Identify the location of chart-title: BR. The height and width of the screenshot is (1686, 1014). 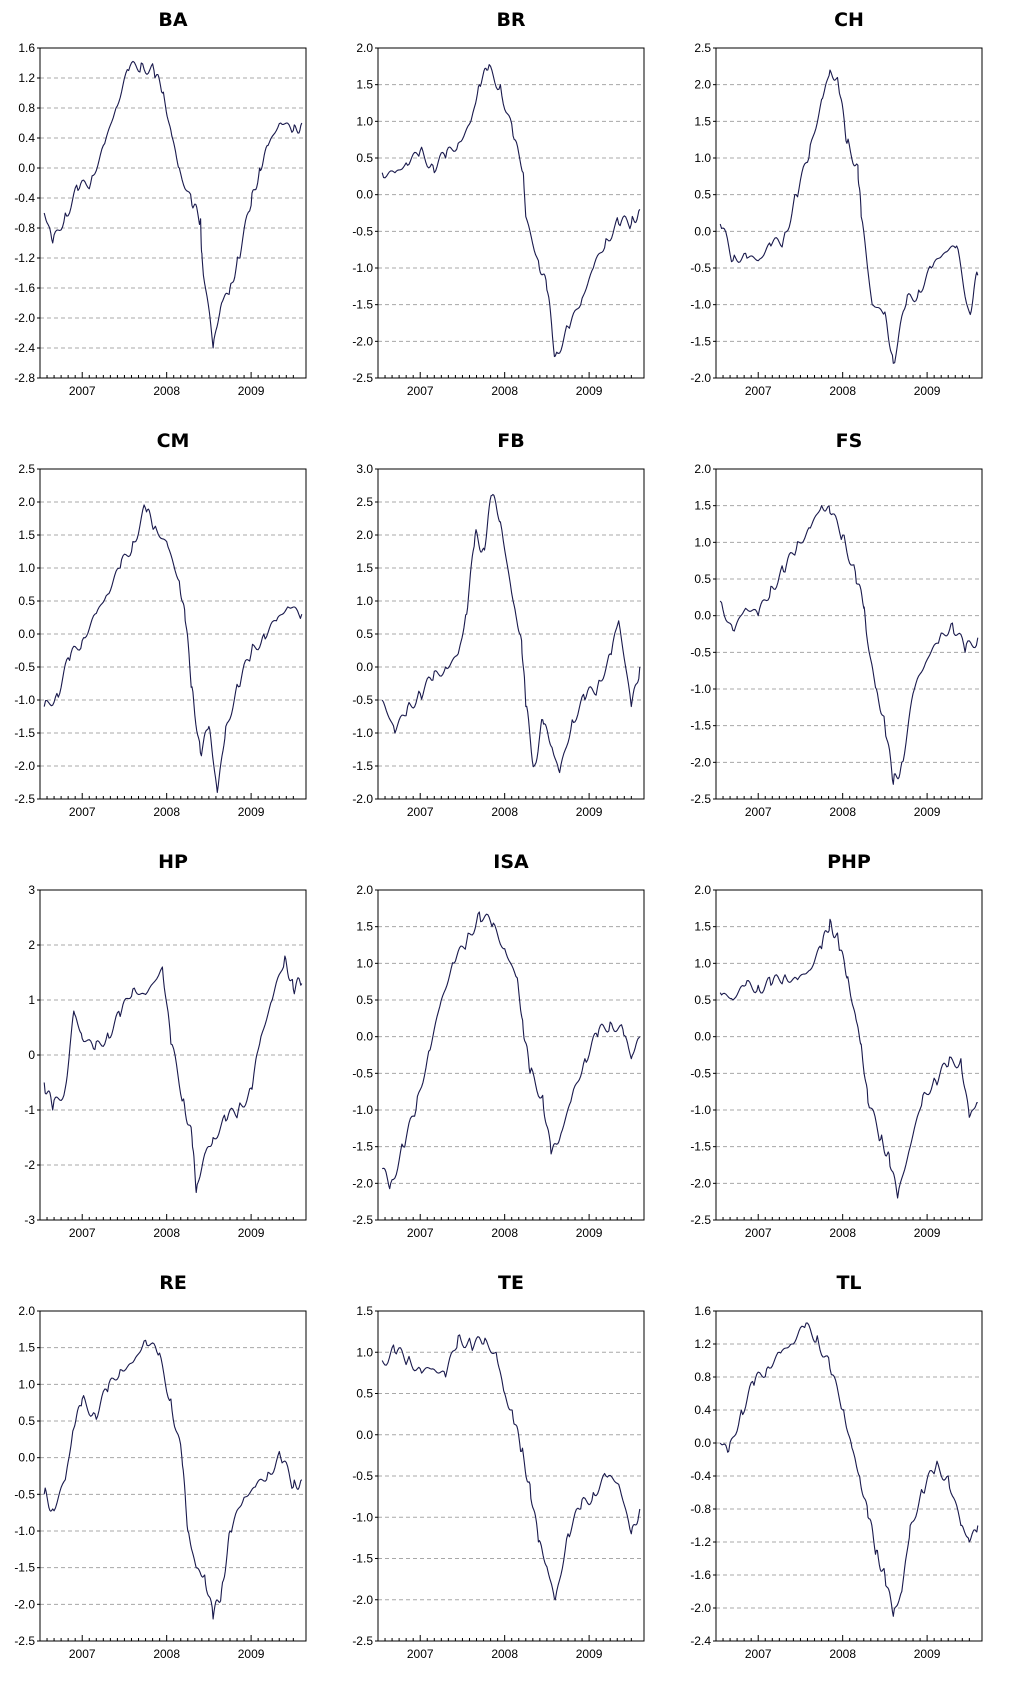
(510, 20).